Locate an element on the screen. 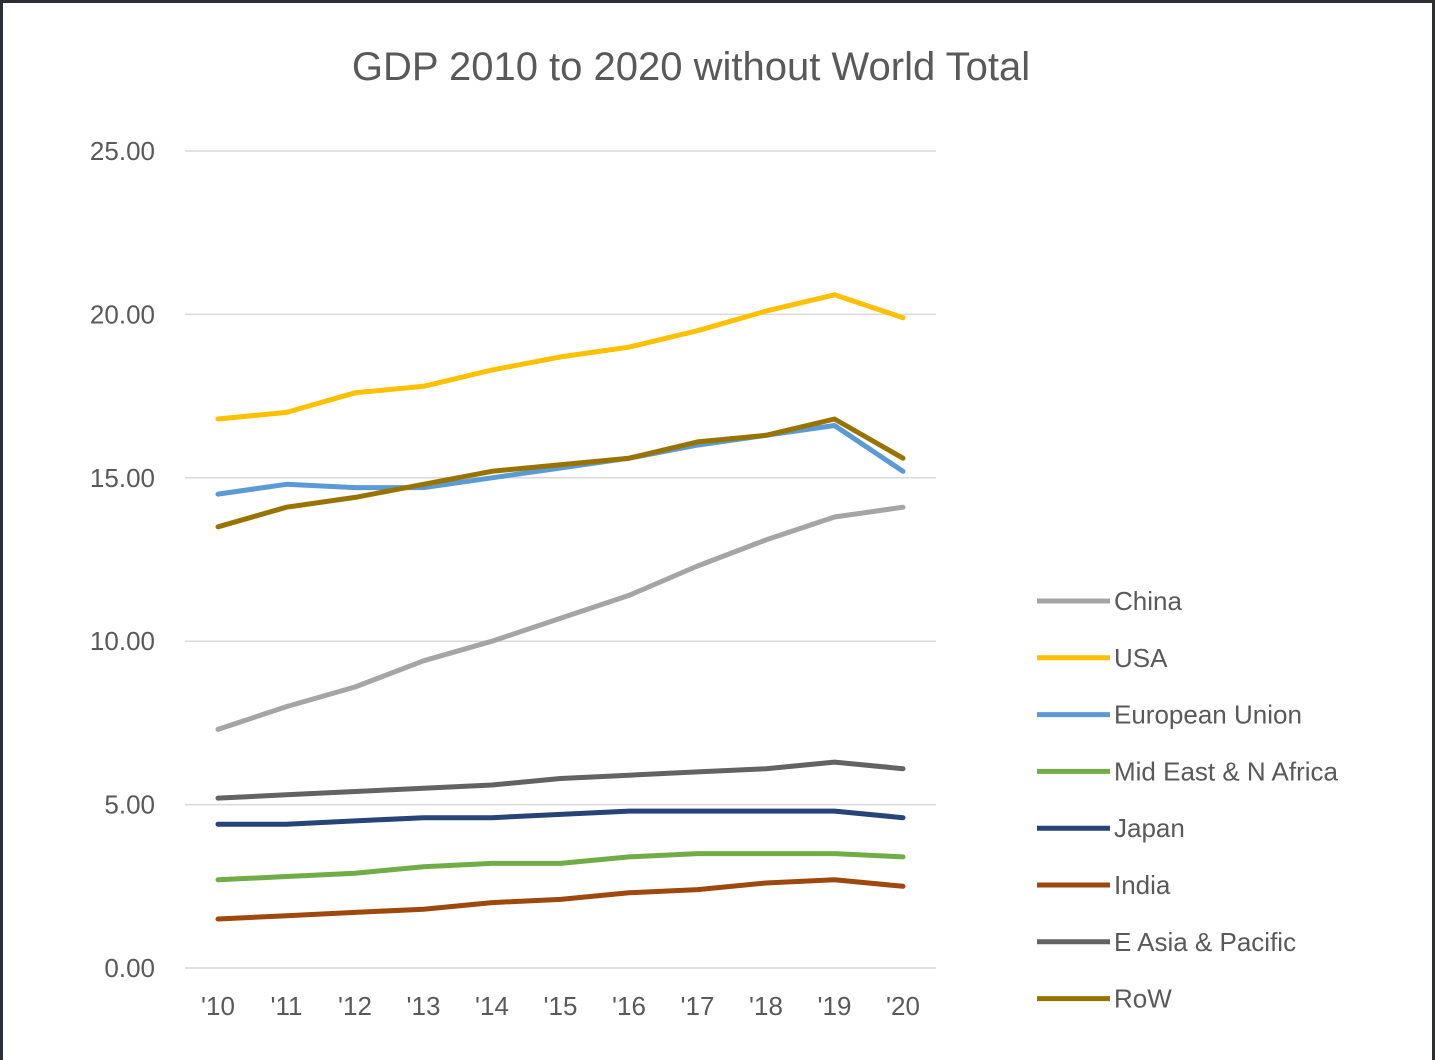 This screenshot has height=1060, width=1435. series-line-usa is located at coordinates (560, 357).